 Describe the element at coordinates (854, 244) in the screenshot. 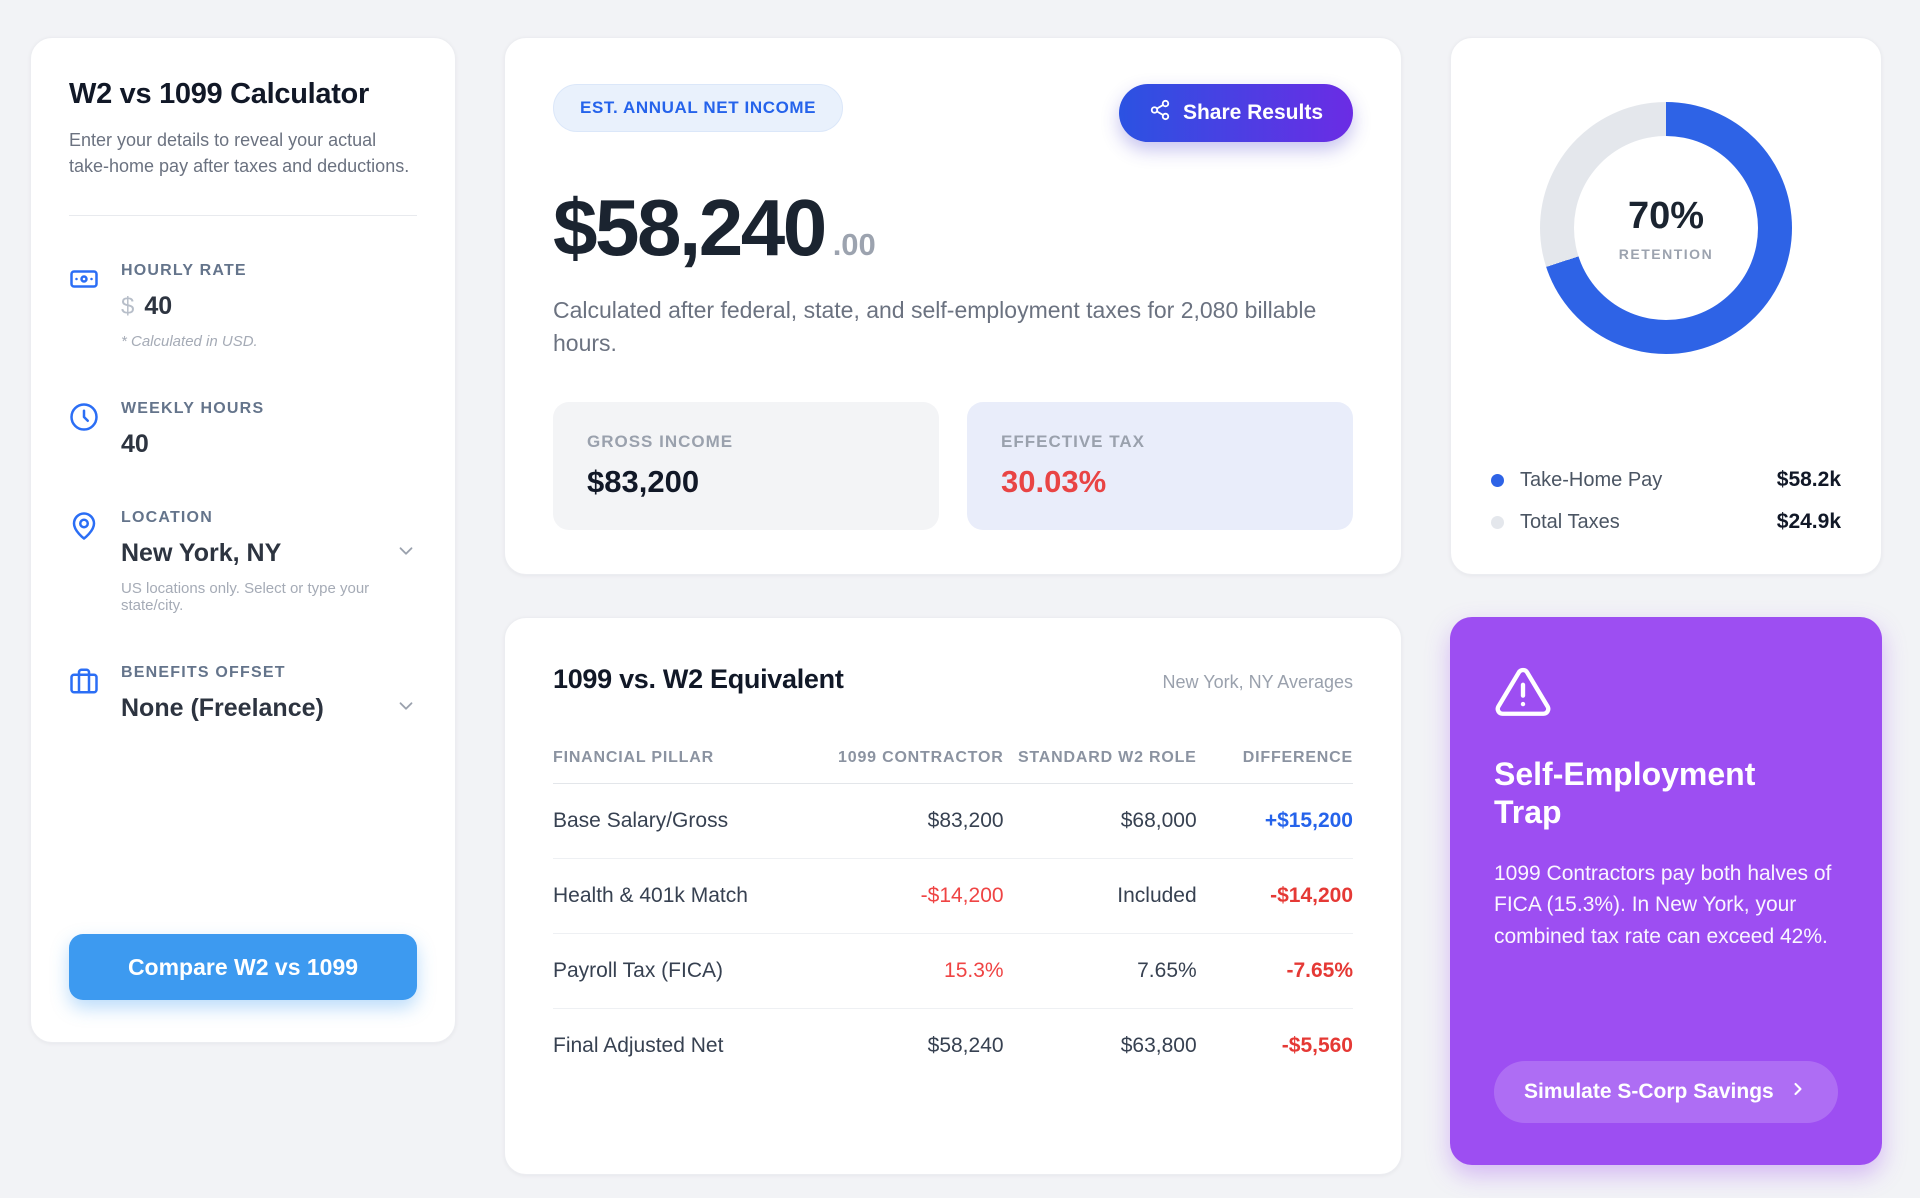

I see `net-income-cents: .00` at that location.